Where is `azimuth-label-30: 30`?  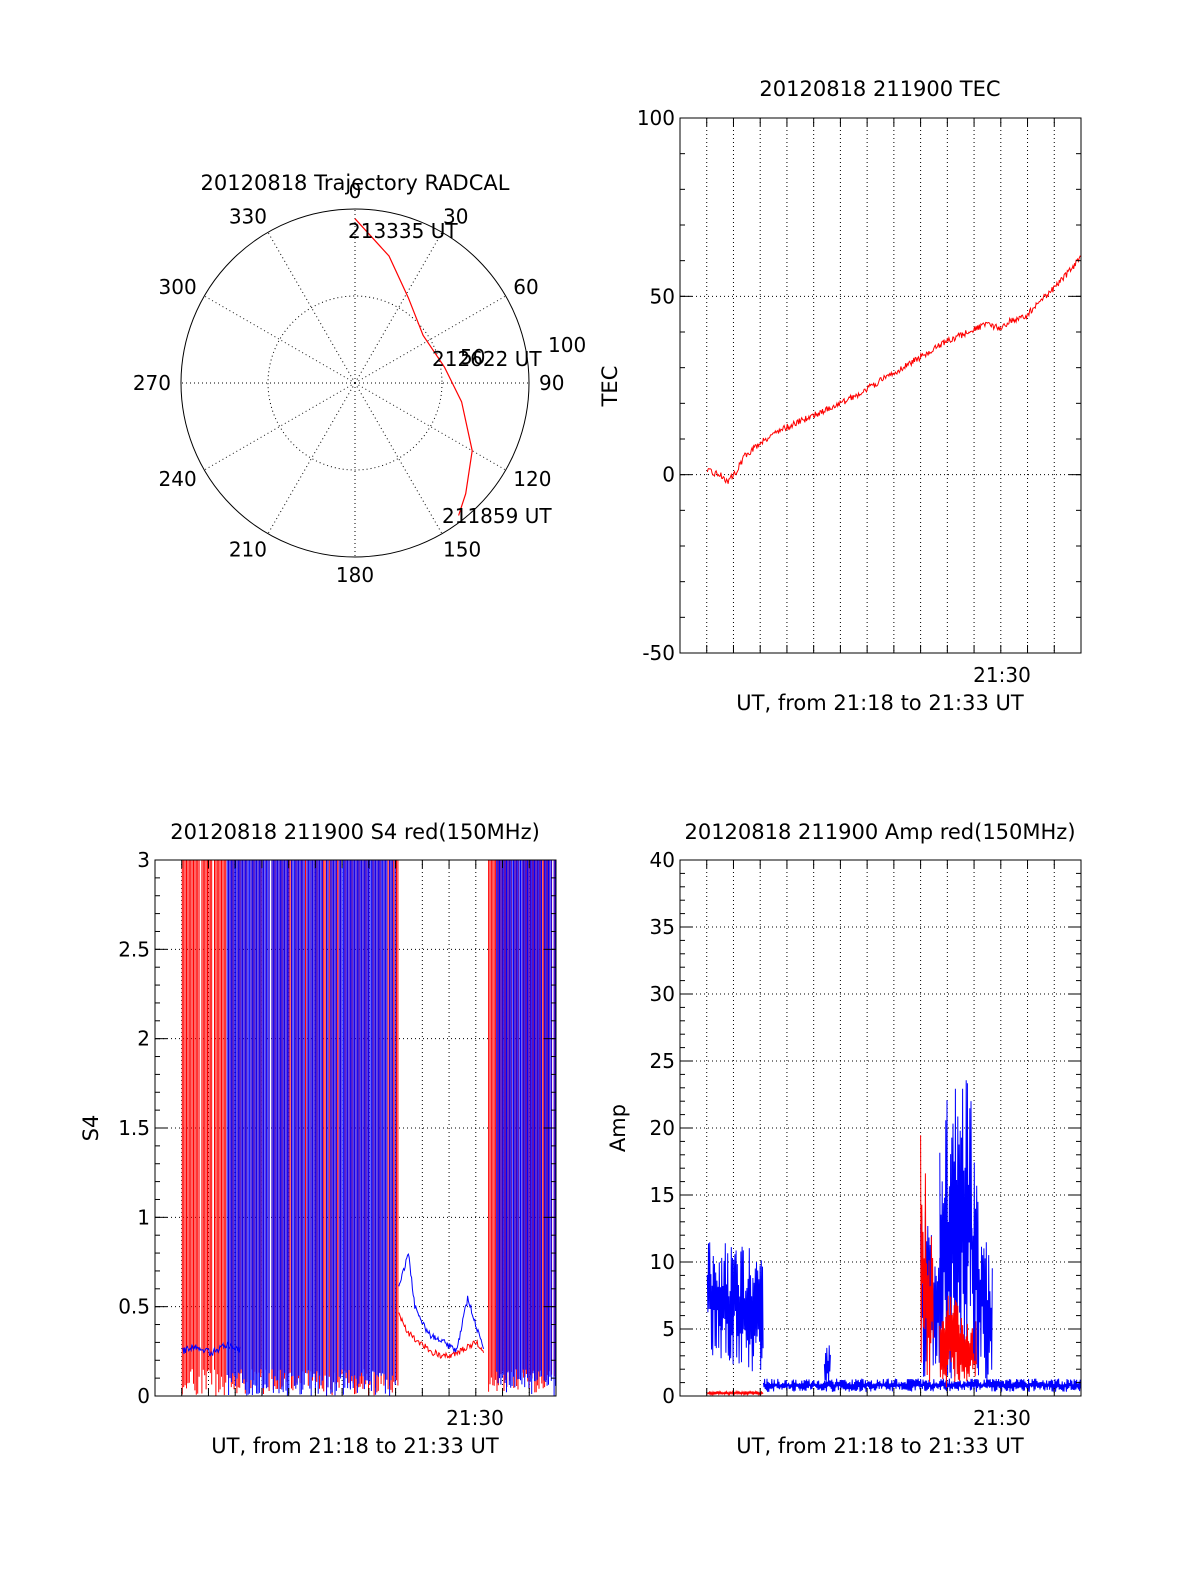 azimuth-label-30: 30 is located at coordinates (455, 217).